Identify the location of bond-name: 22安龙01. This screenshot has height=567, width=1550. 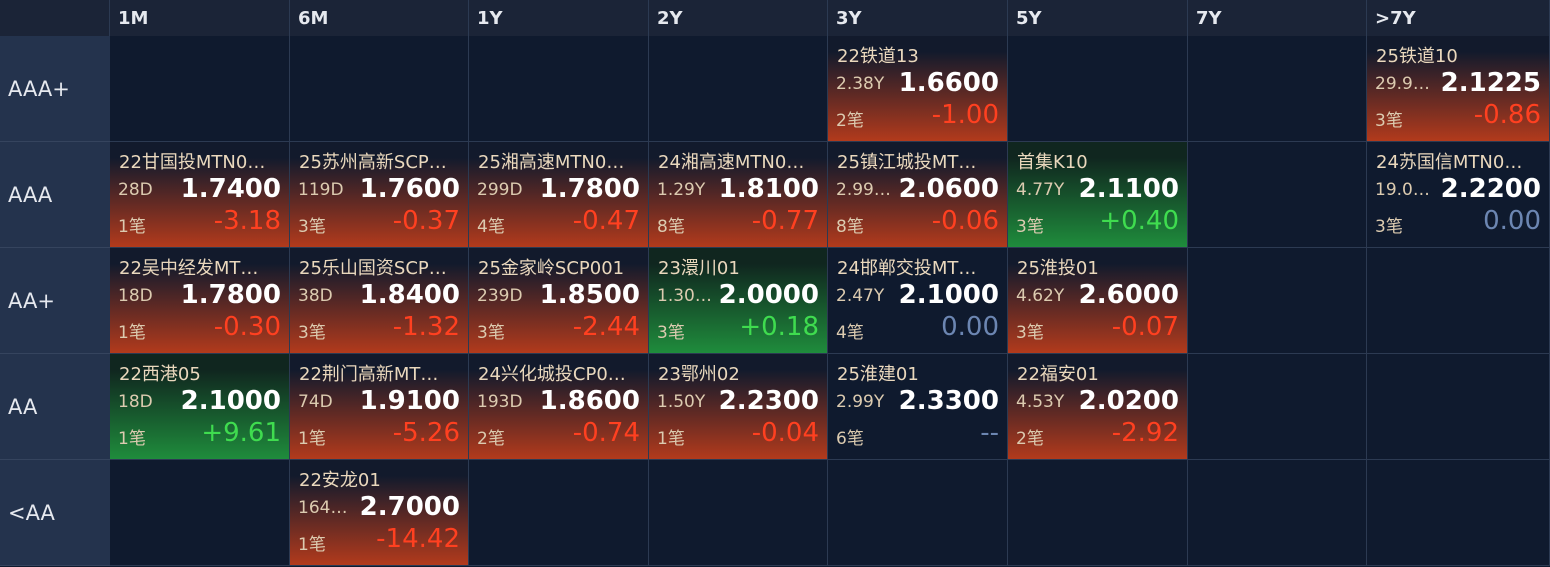
(340, 480).